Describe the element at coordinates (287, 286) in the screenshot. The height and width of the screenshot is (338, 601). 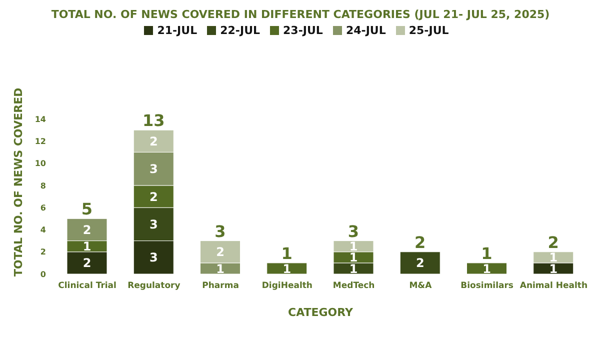
I see `x-tick-label: DigiHealth` at that location.